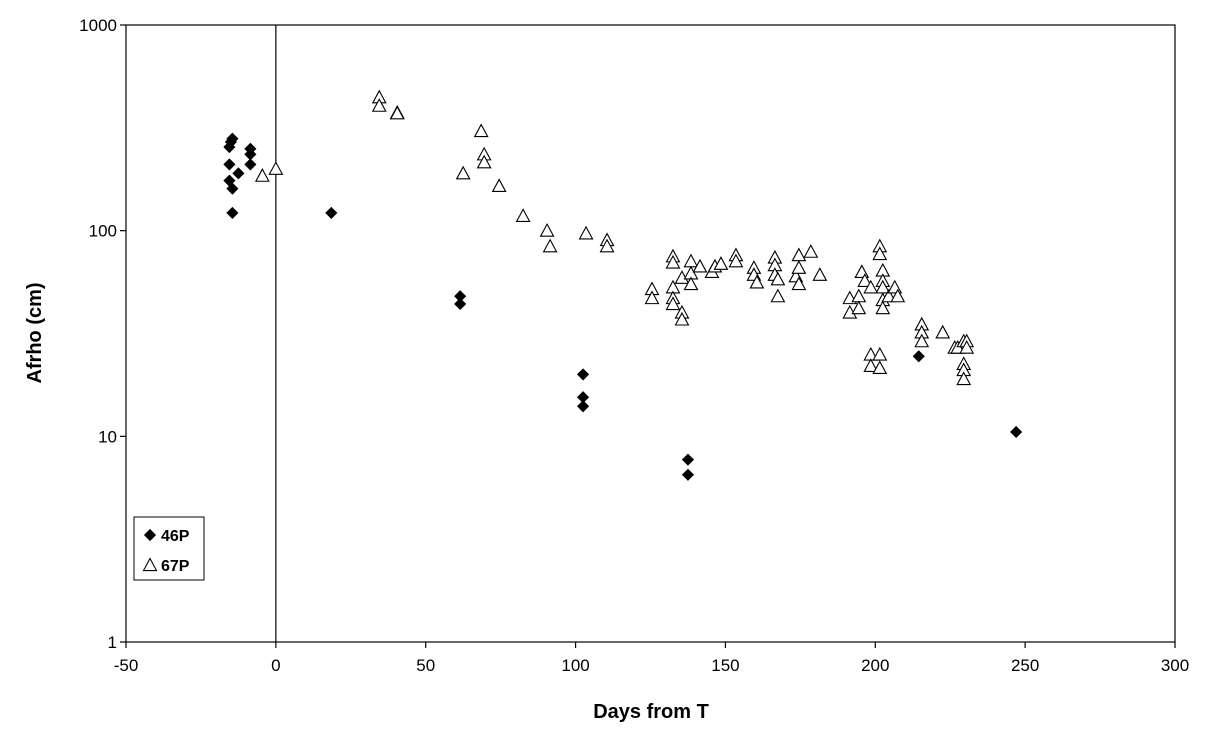 The image size is (1220, 752). What do you see at coordinates (107, 436) in the screenshot?
I see `y-tick-label: 10` at bounding box center [107, 436].